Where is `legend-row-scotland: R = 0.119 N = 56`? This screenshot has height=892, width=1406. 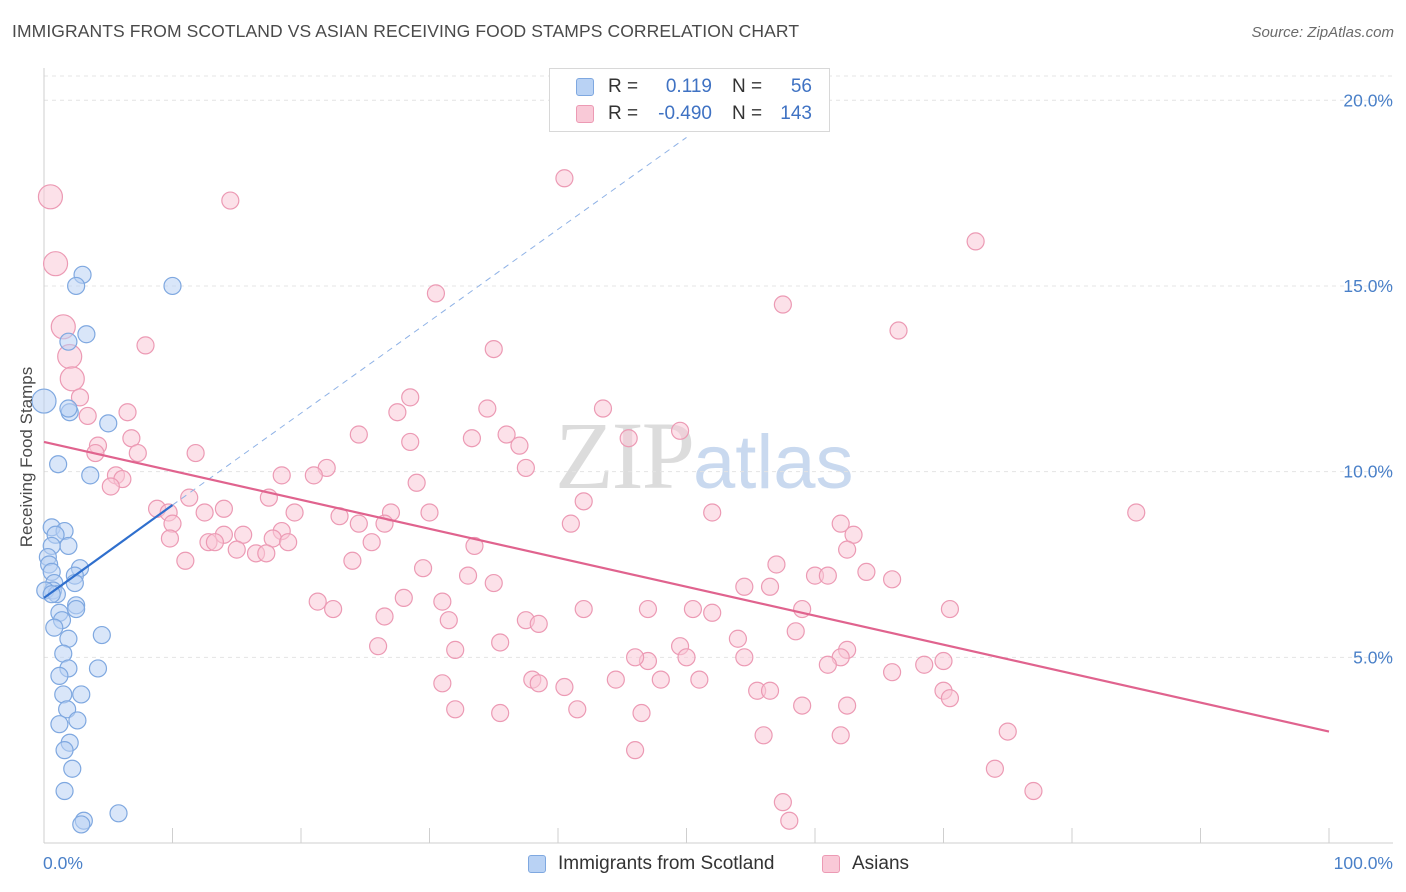 legend-row-scotland: R = 0.119 N = 56 is located at coordinates (689, 87).